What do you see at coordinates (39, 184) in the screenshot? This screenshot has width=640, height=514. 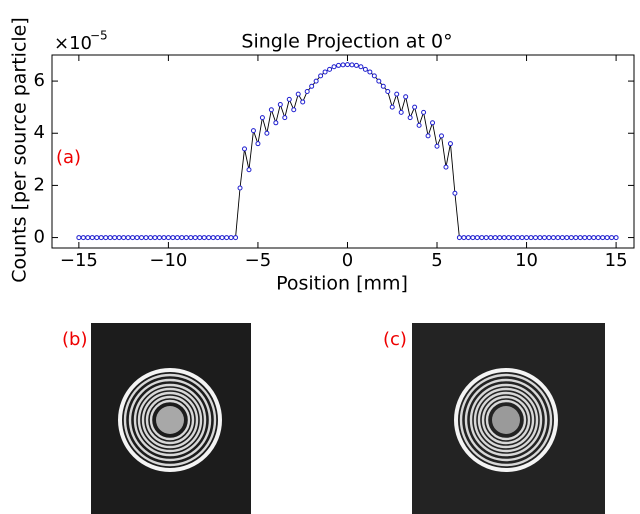 I see `y-tick-label: 2` at bounding box center [39, 184].